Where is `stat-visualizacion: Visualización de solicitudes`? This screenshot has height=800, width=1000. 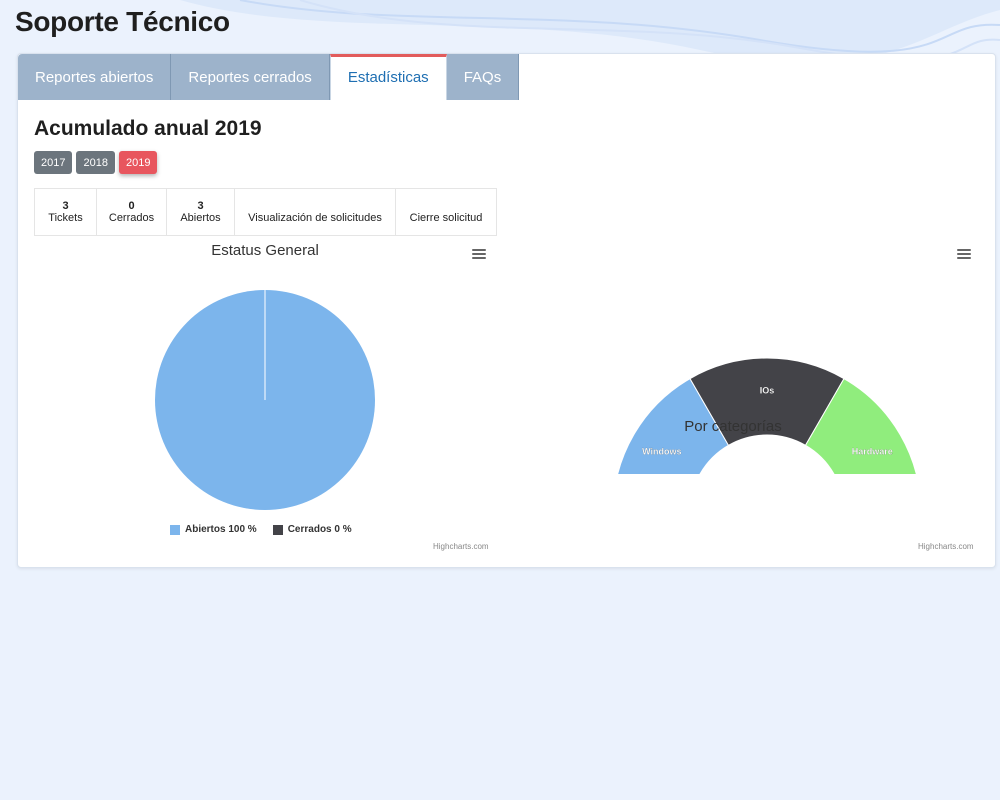 stat-visualizacion: Visualización de solicitudes is located at coordinates (315, 212).